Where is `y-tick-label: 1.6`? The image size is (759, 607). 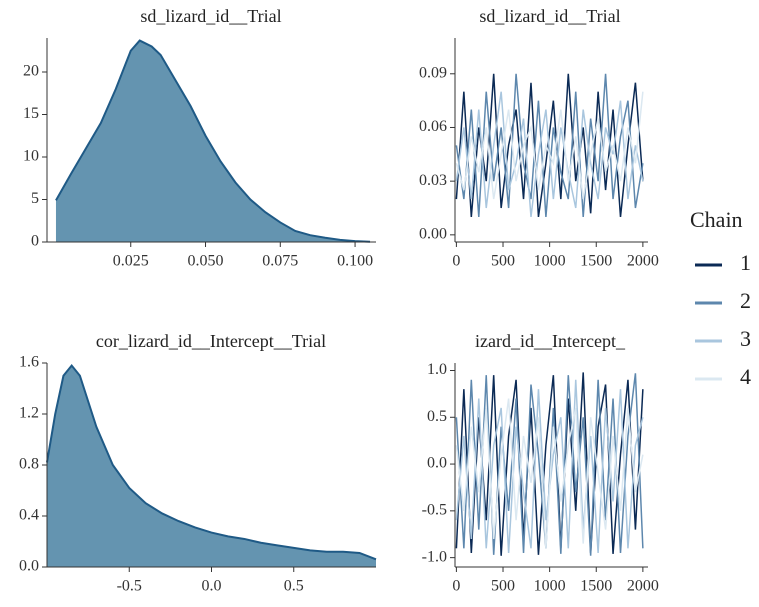
y-tick-label: 1.6 is located at coordinates (29, 362).